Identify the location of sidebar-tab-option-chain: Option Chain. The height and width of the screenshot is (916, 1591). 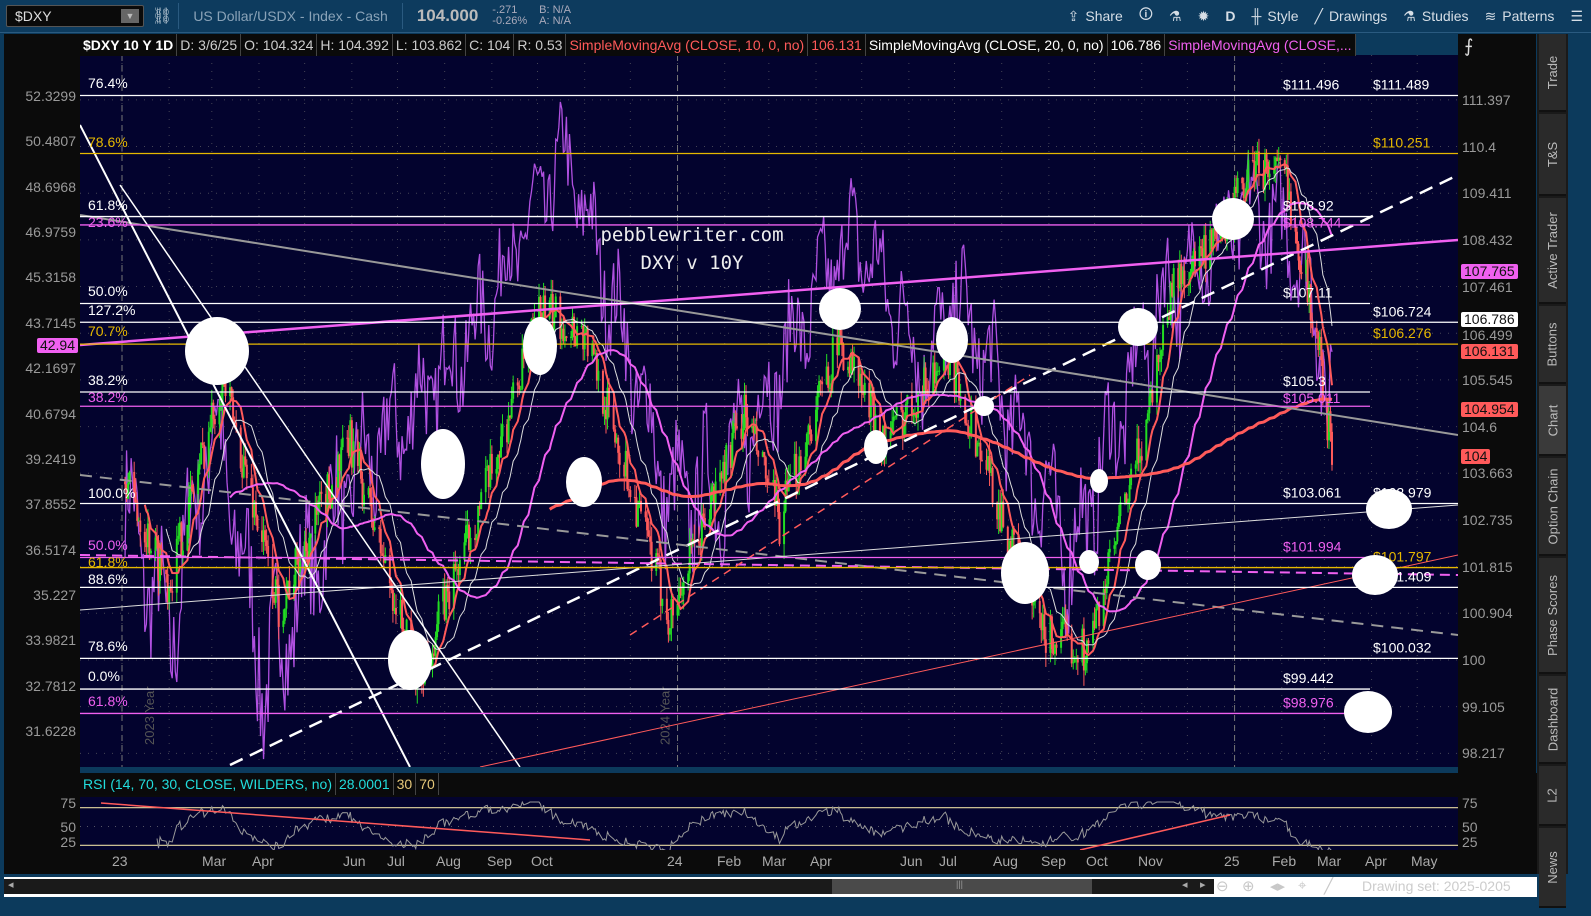
(1552, 507).